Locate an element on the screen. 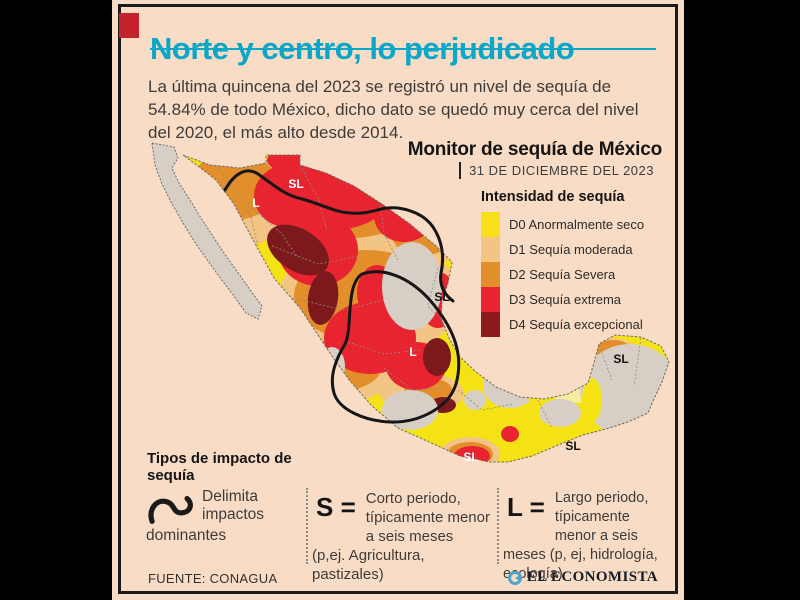 Image resolution: width=800 pixels, height=600 pixels. el-economista-icon is located at coordinates (514, 577).